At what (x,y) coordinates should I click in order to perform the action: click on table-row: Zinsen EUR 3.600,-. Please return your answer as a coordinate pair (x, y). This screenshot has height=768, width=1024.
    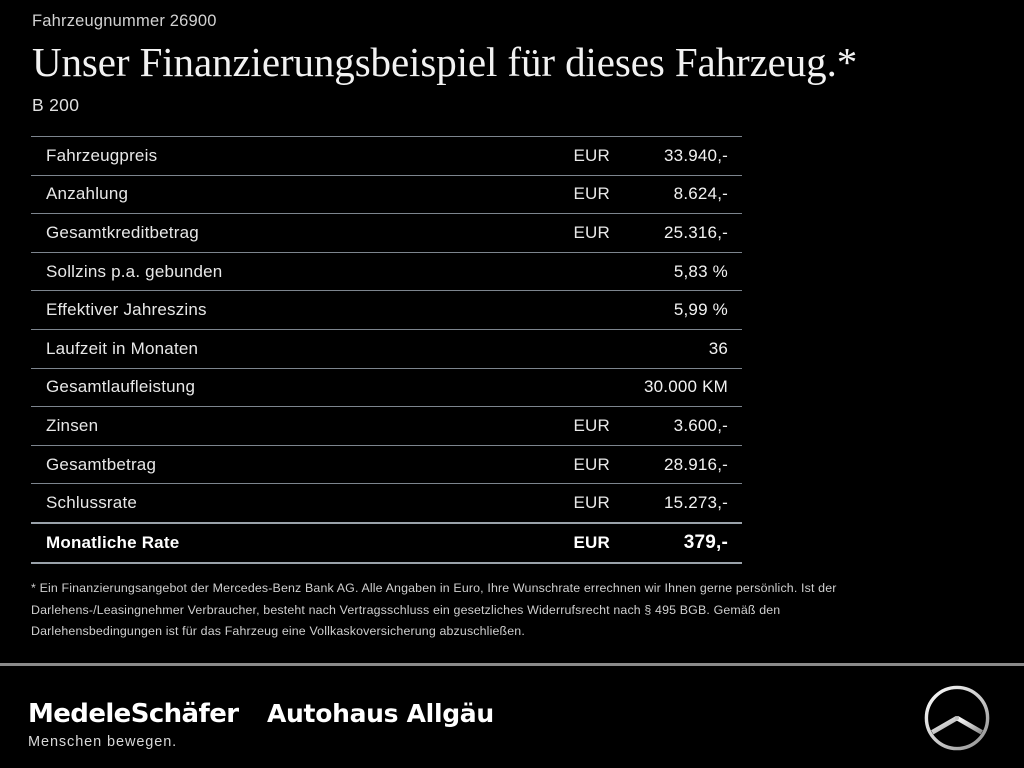
    Looking at the image, I should click on (386, 425).